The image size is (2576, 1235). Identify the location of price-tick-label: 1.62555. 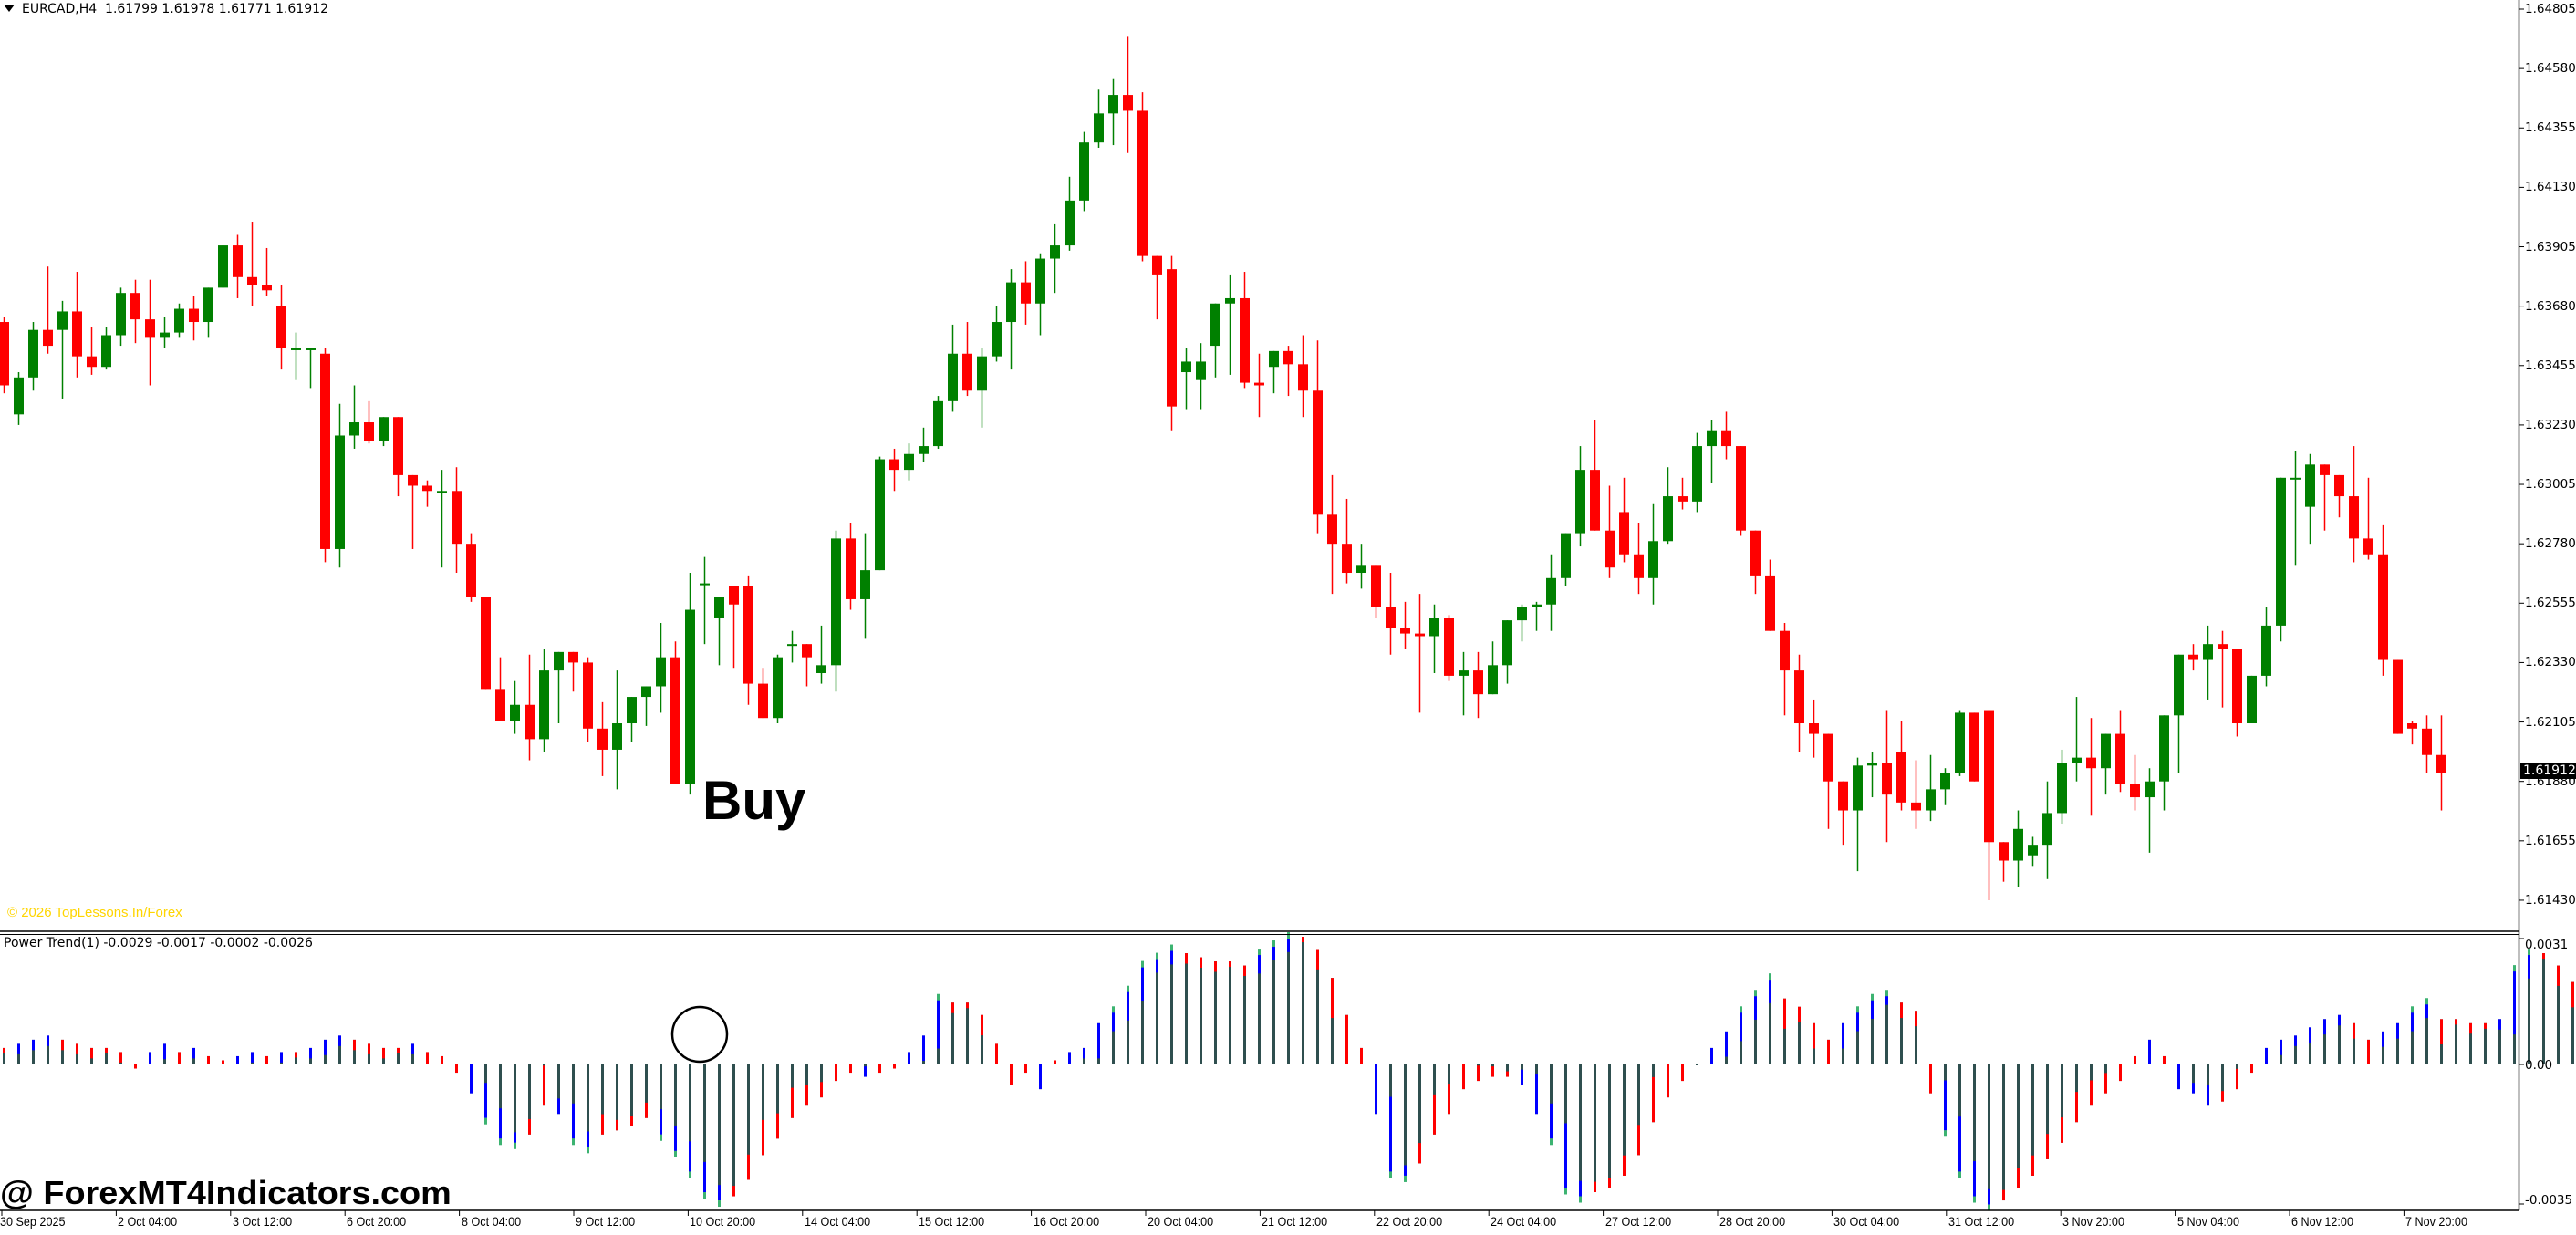
(2550, 603).